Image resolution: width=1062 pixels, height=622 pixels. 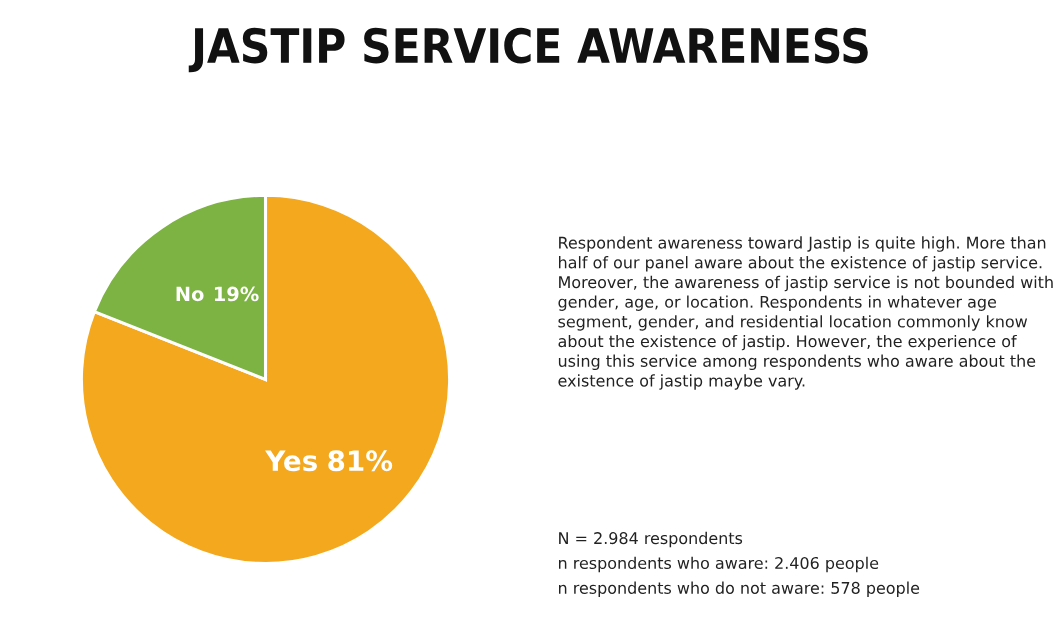 I want to click on data-label: 19%, so click(x=236, y=294).